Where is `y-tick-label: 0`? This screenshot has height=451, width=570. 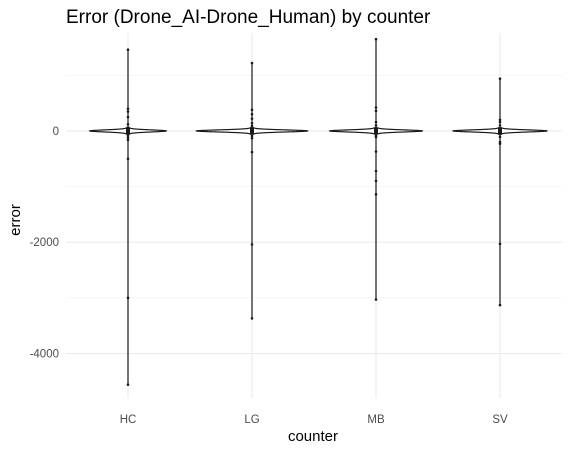
y-tick-label: 0 is located at coordinates (56, 132).